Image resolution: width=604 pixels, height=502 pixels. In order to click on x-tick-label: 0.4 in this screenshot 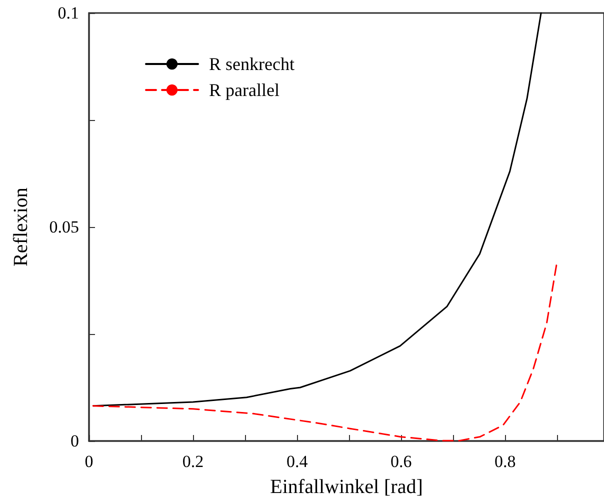, I will do `click(297, 461)`.